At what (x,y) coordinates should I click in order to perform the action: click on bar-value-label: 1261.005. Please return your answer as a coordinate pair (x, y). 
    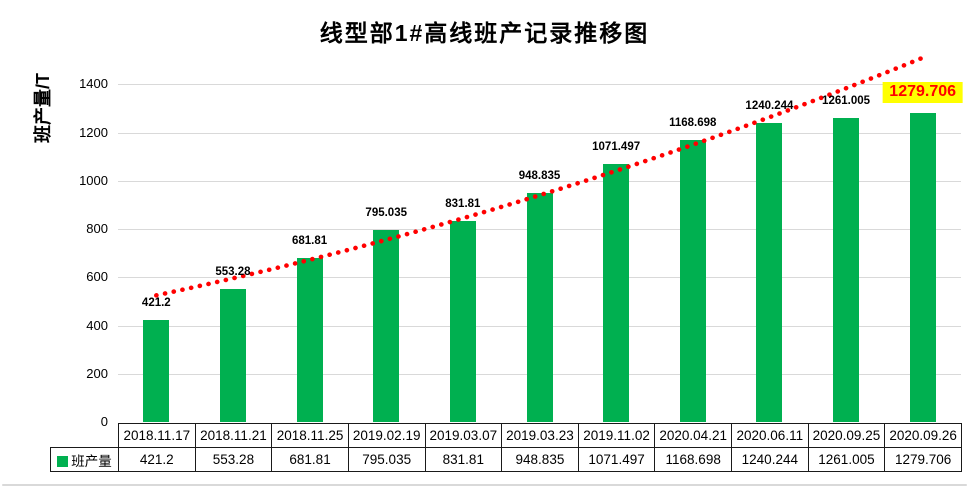
    Looking at the image, I should click on (846, 100).